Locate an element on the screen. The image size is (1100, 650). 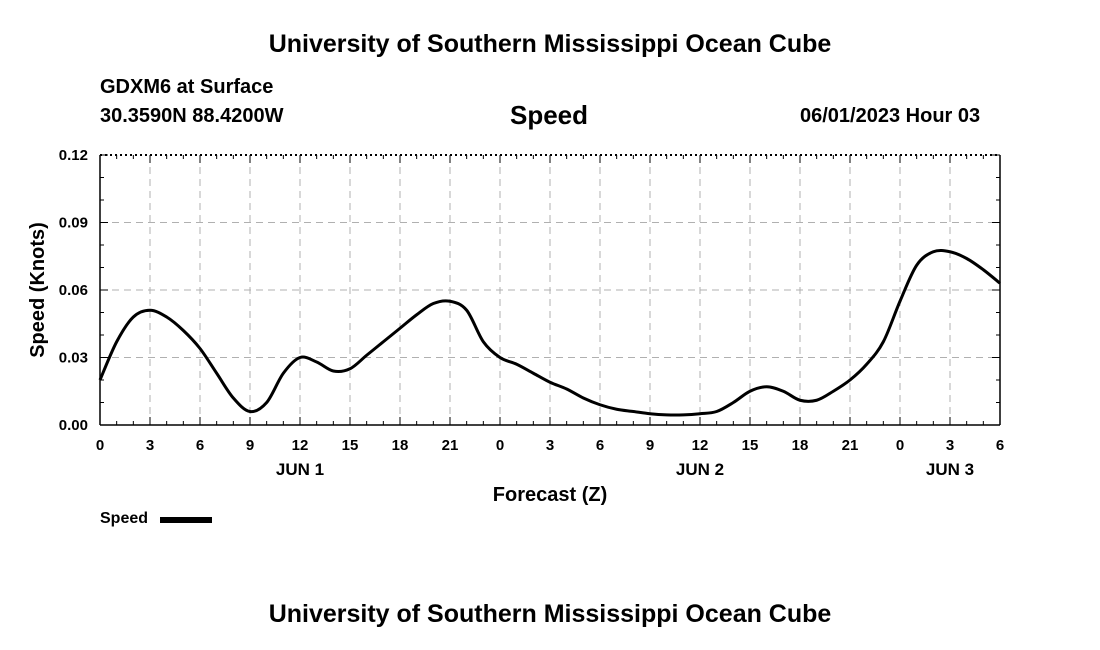
y-tick-label: 0.09 is located at coordinates (73, 223).